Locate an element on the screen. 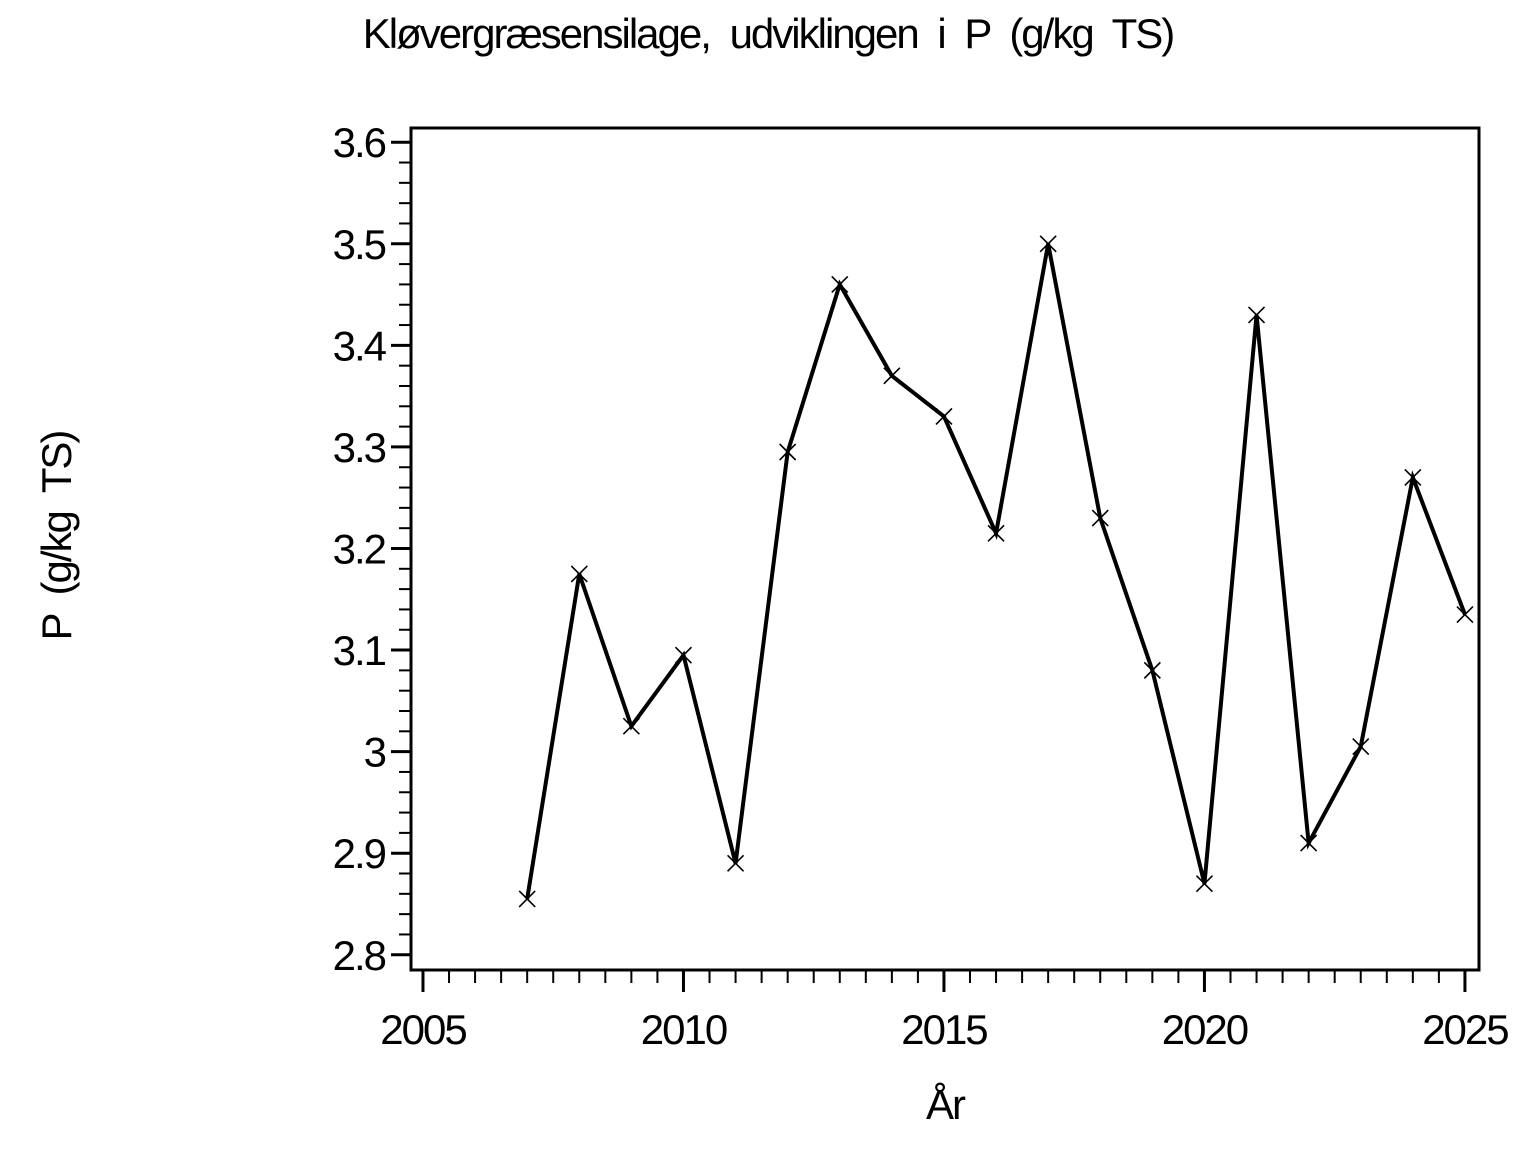  y-tick-label: 3.5 is located at coordinates (359, 244).